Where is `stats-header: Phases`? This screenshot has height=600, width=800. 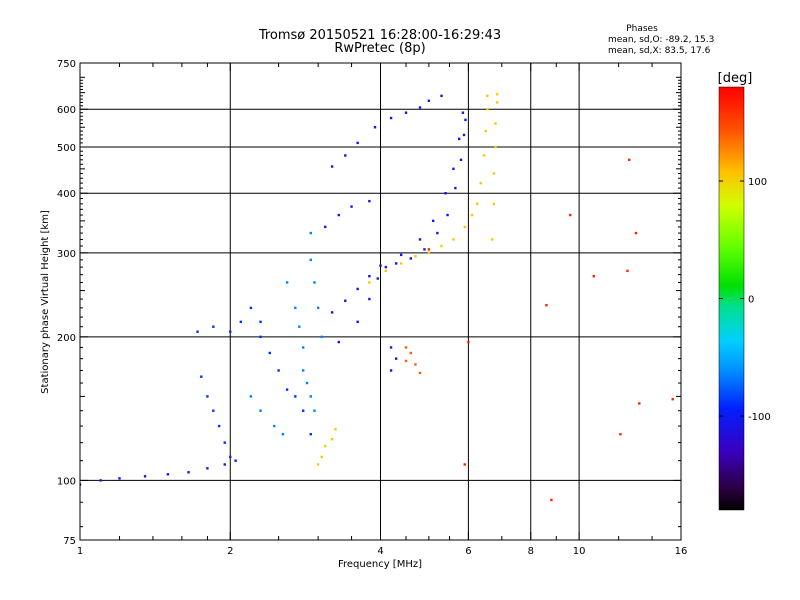
stats-header: Phases is located at coordinates (642, 29).